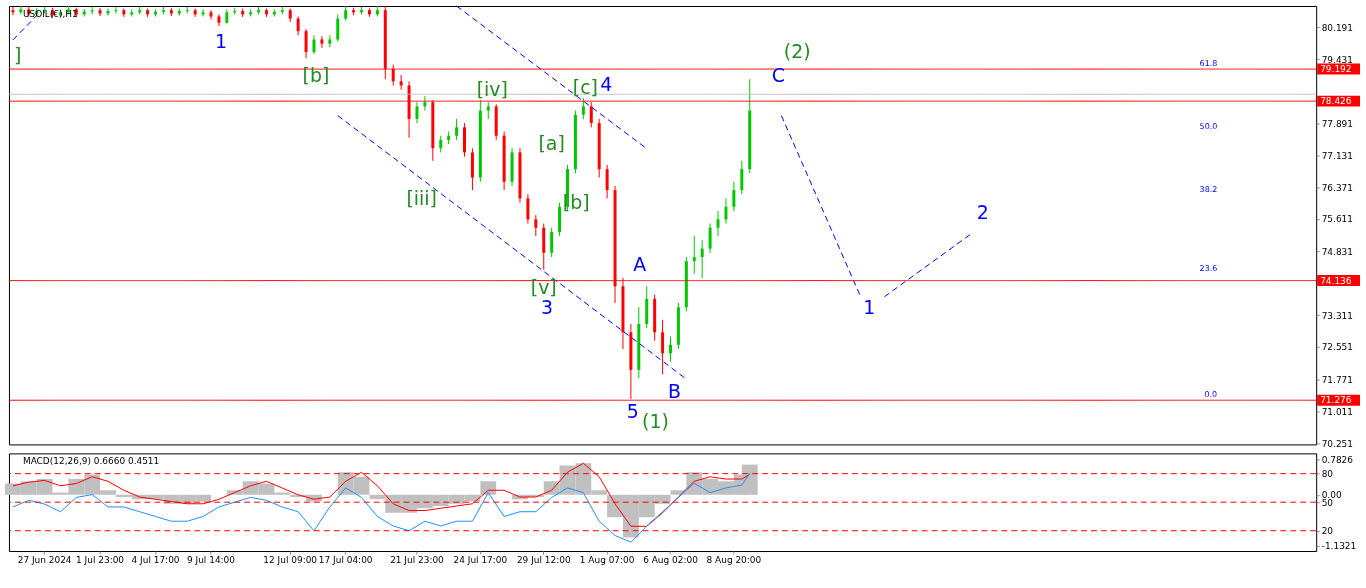  Describe the element at coordinates (381, 508) in the screenshot. I see `line-series` at that location.